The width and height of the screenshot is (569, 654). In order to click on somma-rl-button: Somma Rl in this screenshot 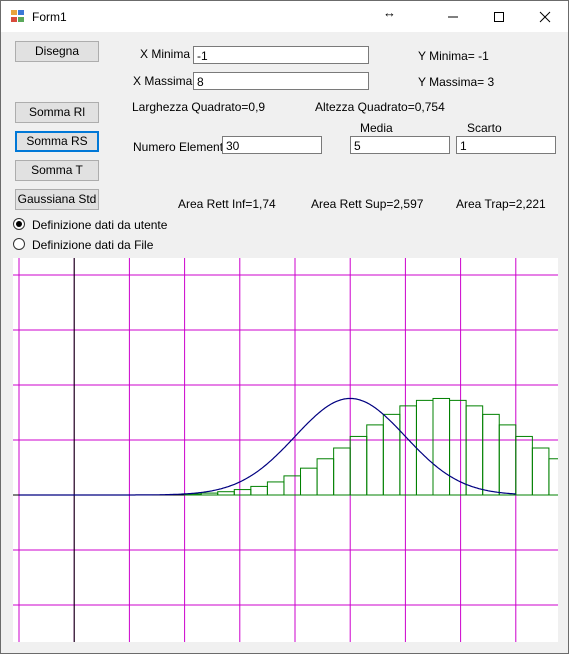, I will do `click(57, 112)`.